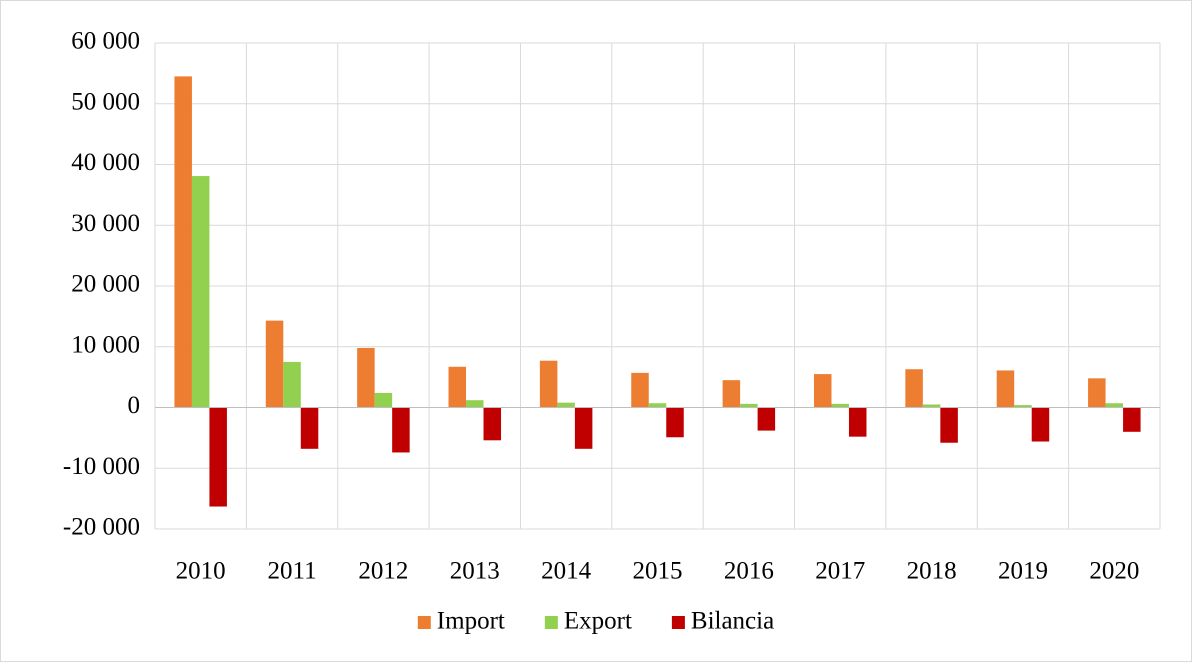 This screenshot has width=1192, height=662. Describe the element at coordinates (1023, 571) in the screenshot. I see `x-tick-label: 2019` at that location.